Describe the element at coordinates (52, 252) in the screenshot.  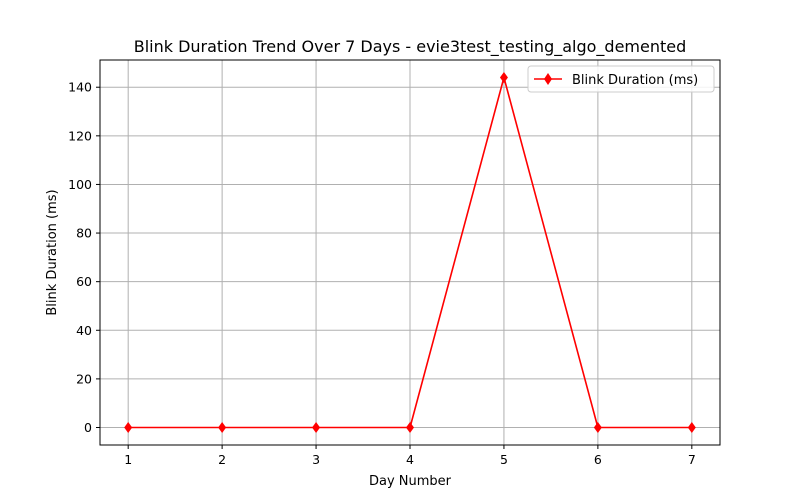
I see `y-axis-label: Blink Duration (ms)` at that location.